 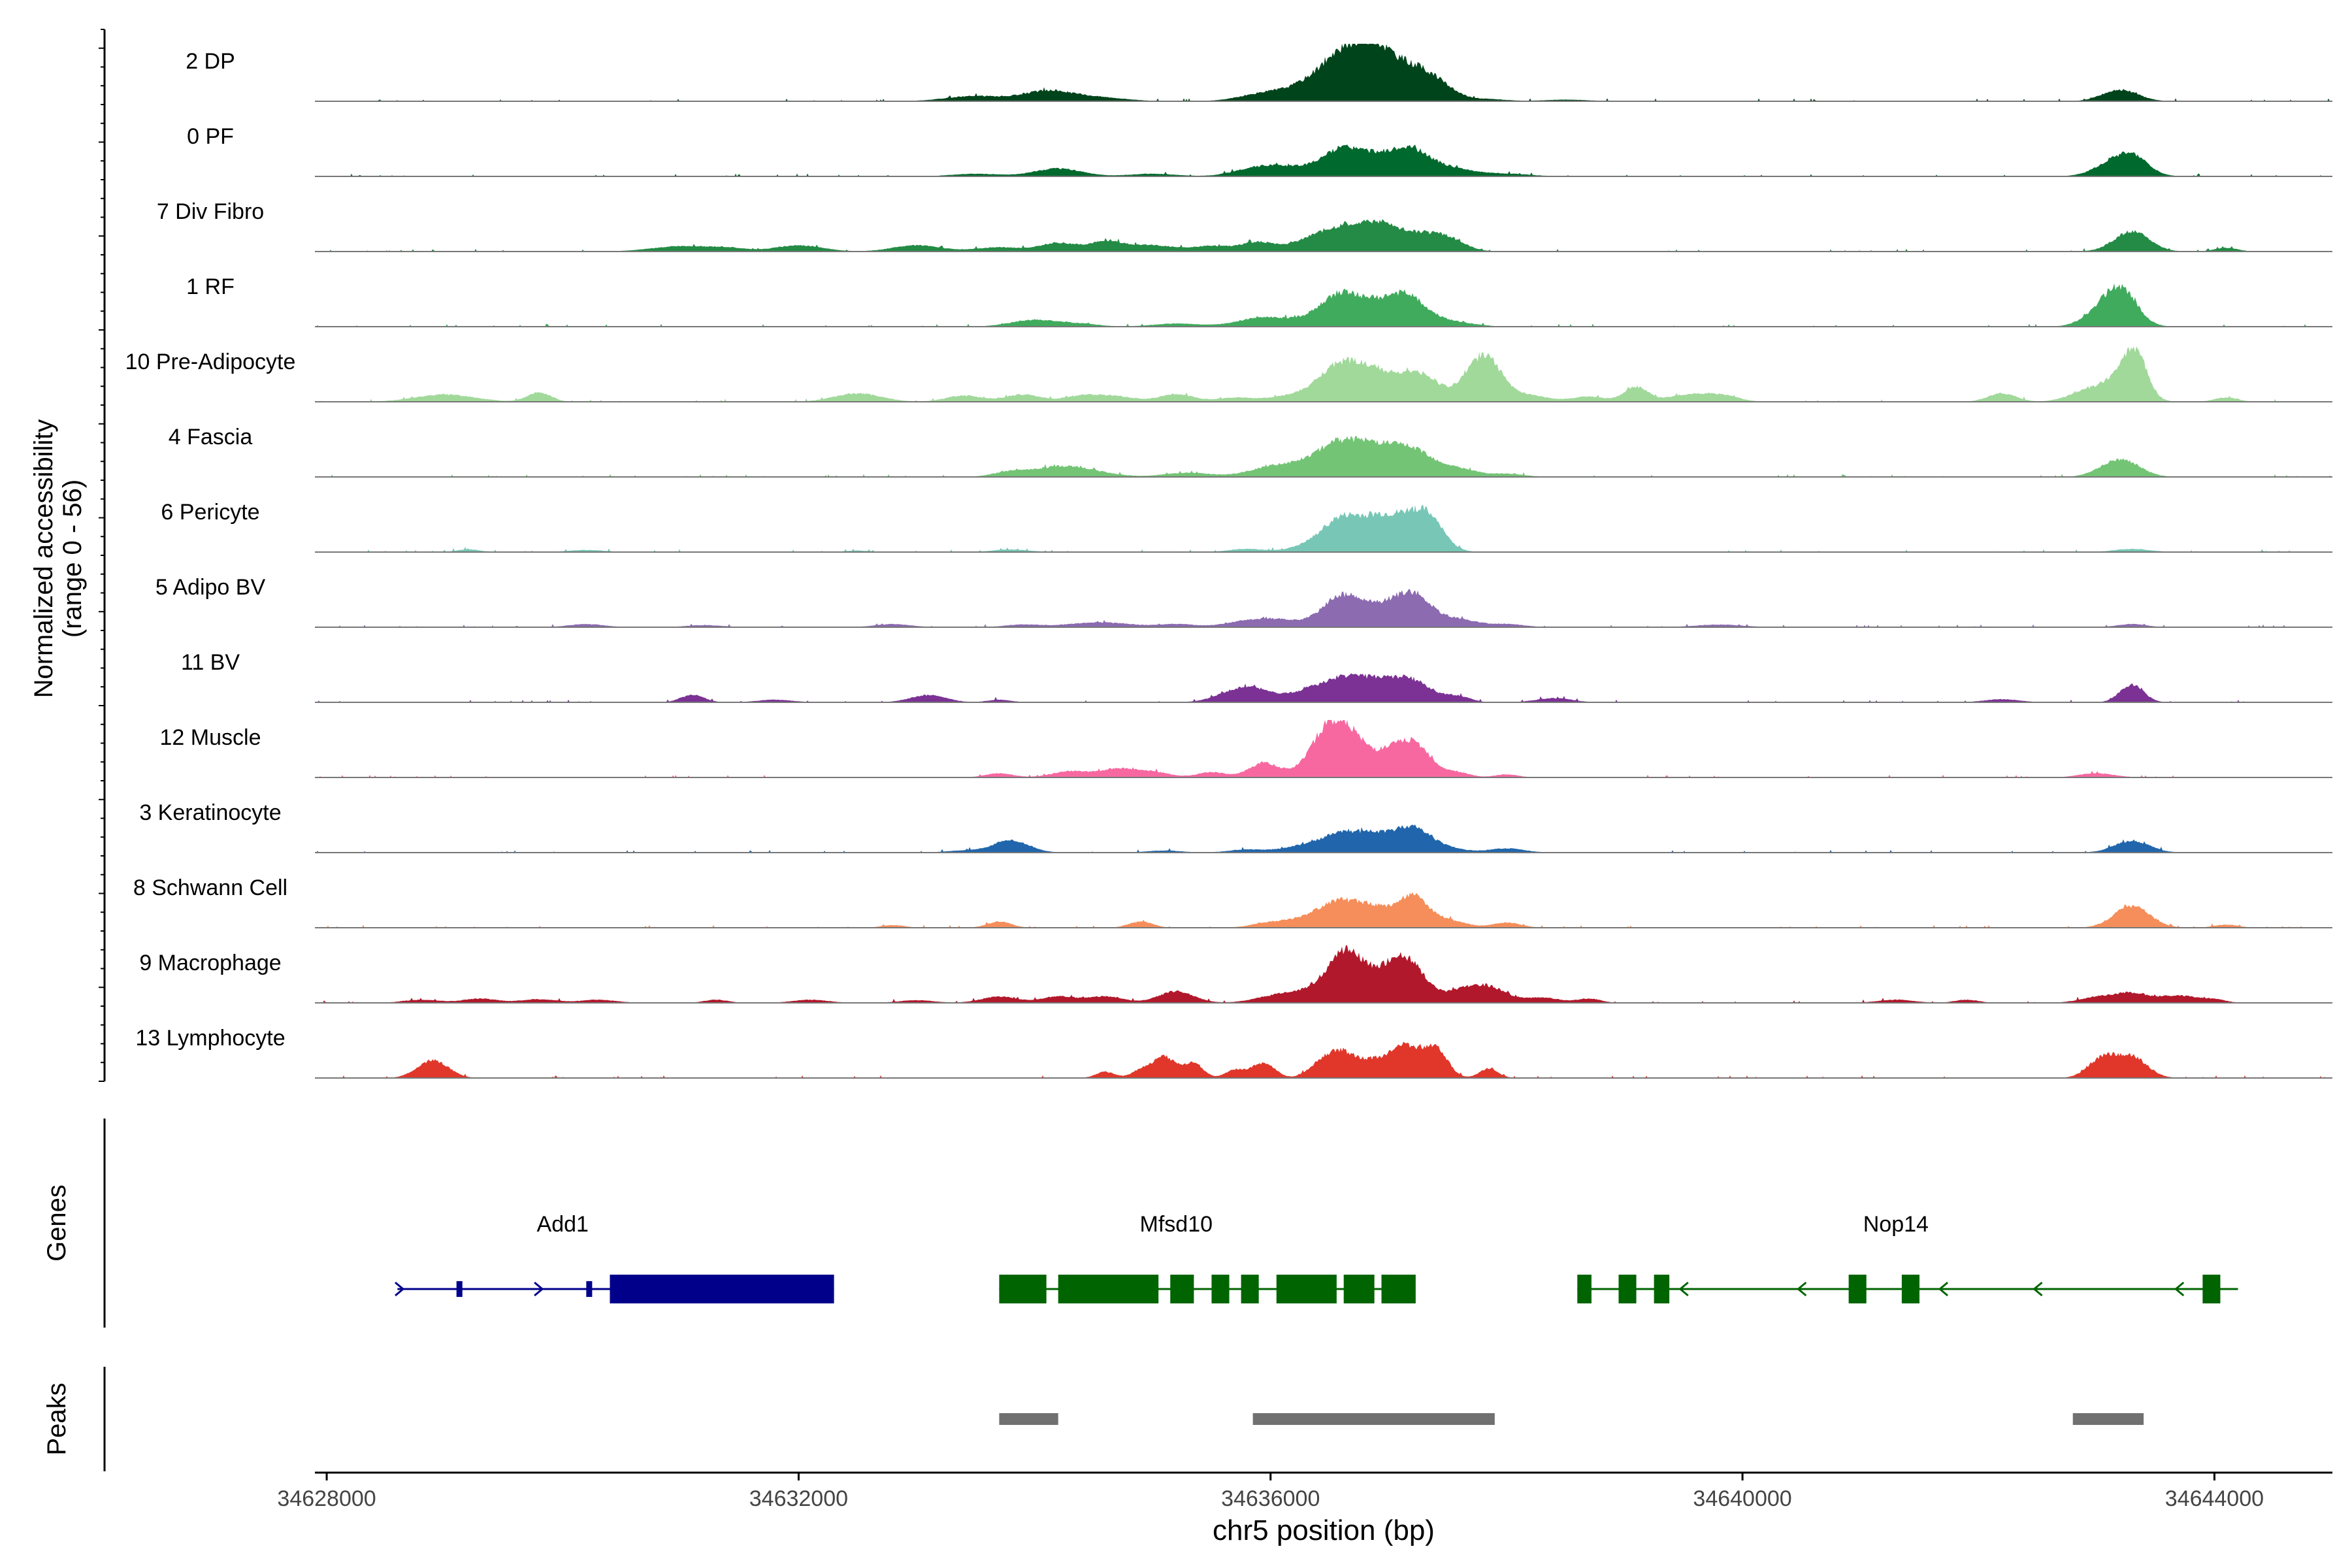 What do you see at coordinates (210, 887) in the screenshot?
I see `track-label: 8 Schwann Cell` at bounding box center [210, 887].